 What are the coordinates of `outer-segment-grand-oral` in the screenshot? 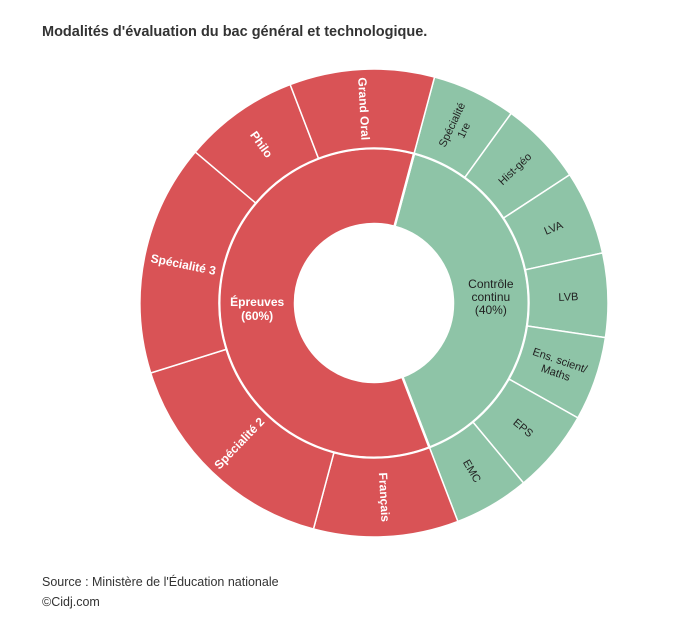 It's located at (362, 114).